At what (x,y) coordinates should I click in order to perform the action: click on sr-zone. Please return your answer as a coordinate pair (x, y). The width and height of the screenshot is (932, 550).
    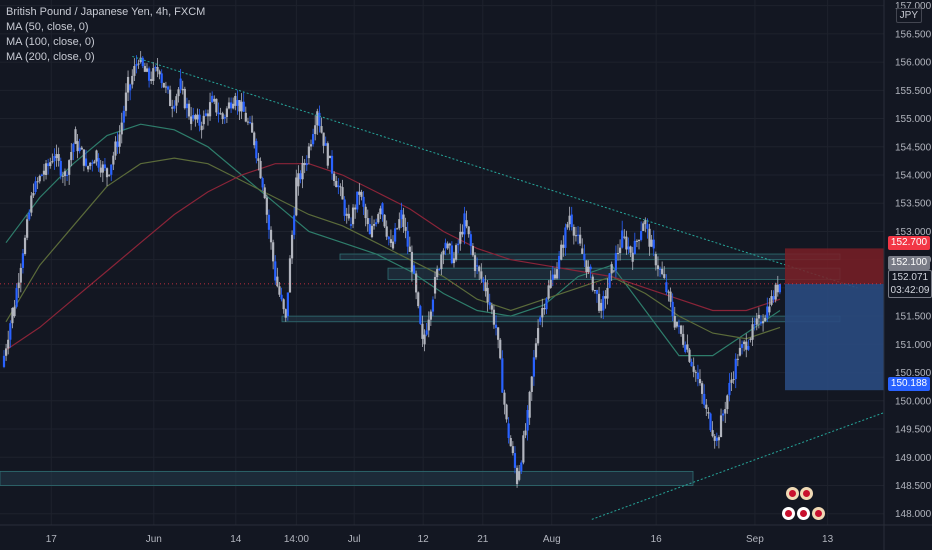
    Looking at the image, I should click on (347, 478).